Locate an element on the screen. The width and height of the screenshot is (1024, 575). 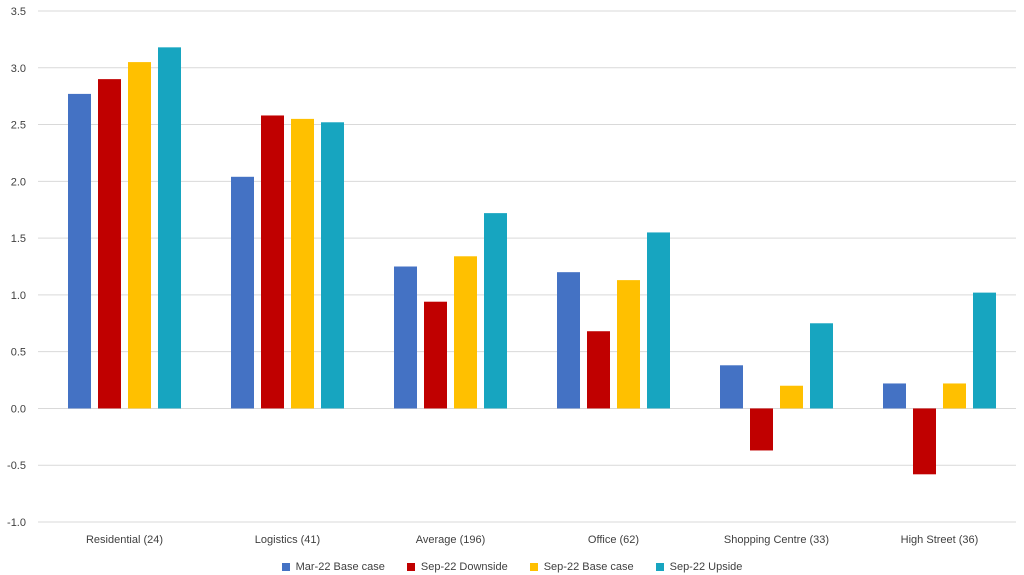
x-tick-label: Logistics (41) is located at coordinates (287, 540).